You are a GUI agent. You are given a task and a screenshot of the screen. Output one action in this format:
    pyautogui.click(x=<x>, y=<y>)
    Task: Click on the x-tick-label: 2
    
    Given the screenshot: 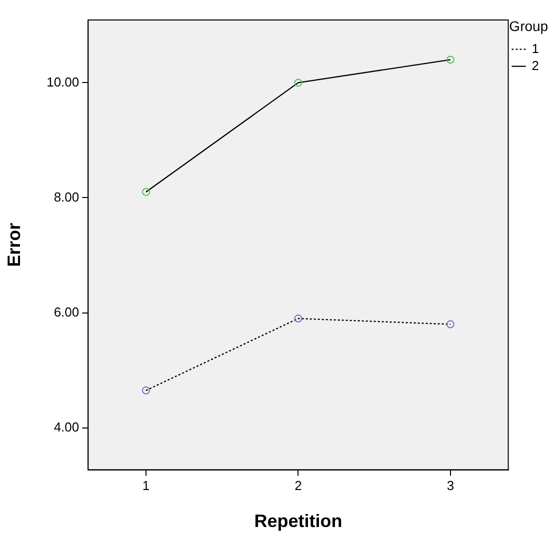 What is the action you would take?
    pyautogui.click(x=298, y=486)
    